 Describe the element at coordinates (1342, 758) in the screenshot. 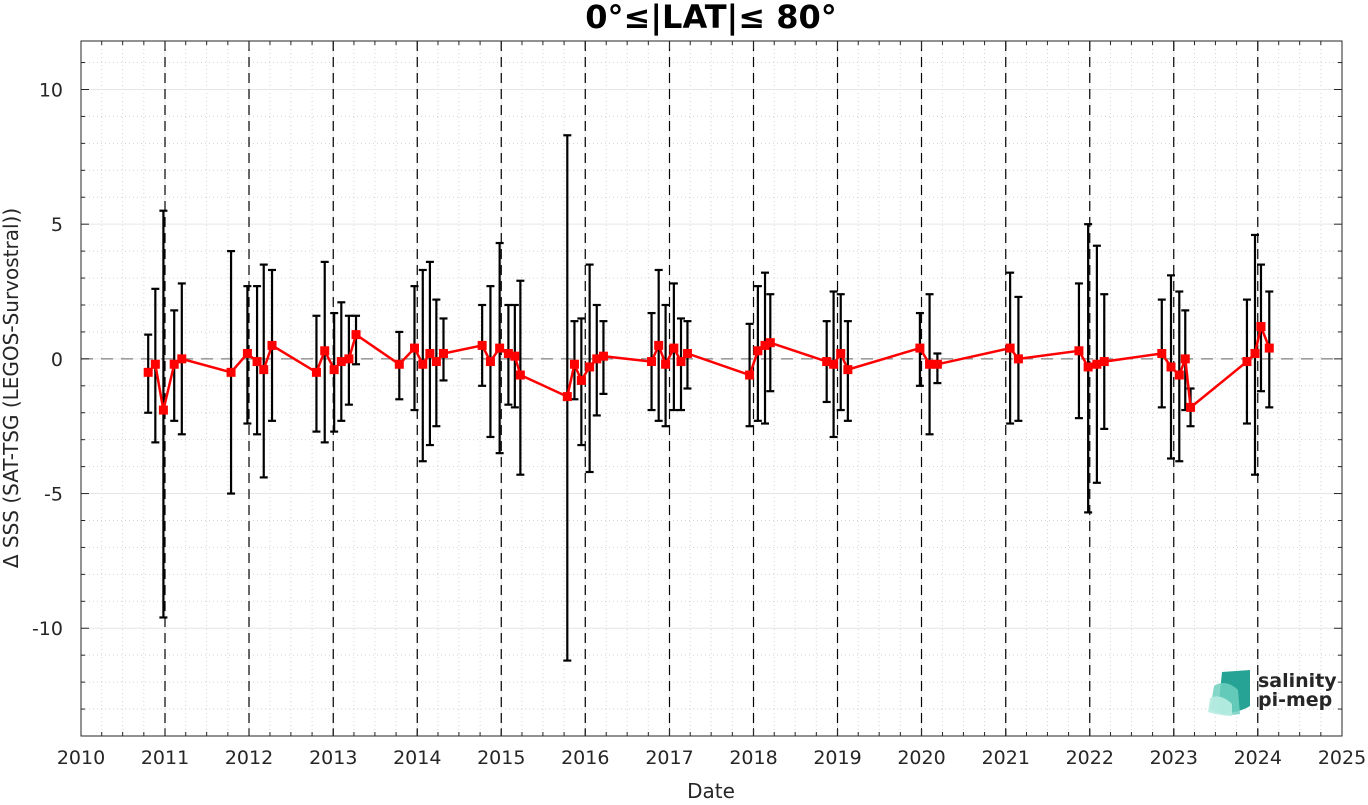

I see `x-tick-label: 2025` at that location.